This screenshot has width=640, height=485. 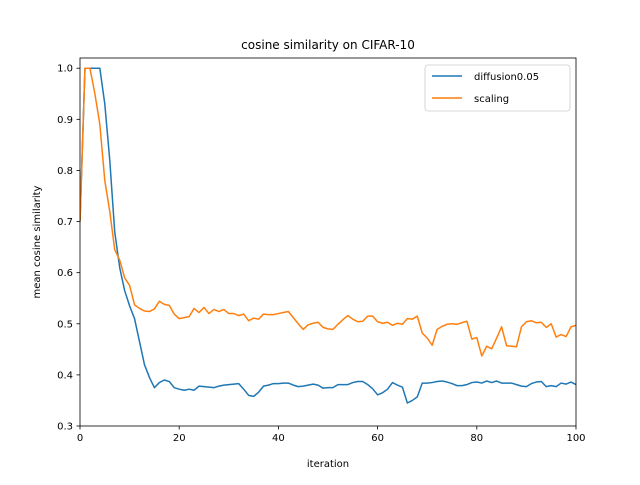 I want to click on x-tick-label: 40, so click(x=278, y=438).